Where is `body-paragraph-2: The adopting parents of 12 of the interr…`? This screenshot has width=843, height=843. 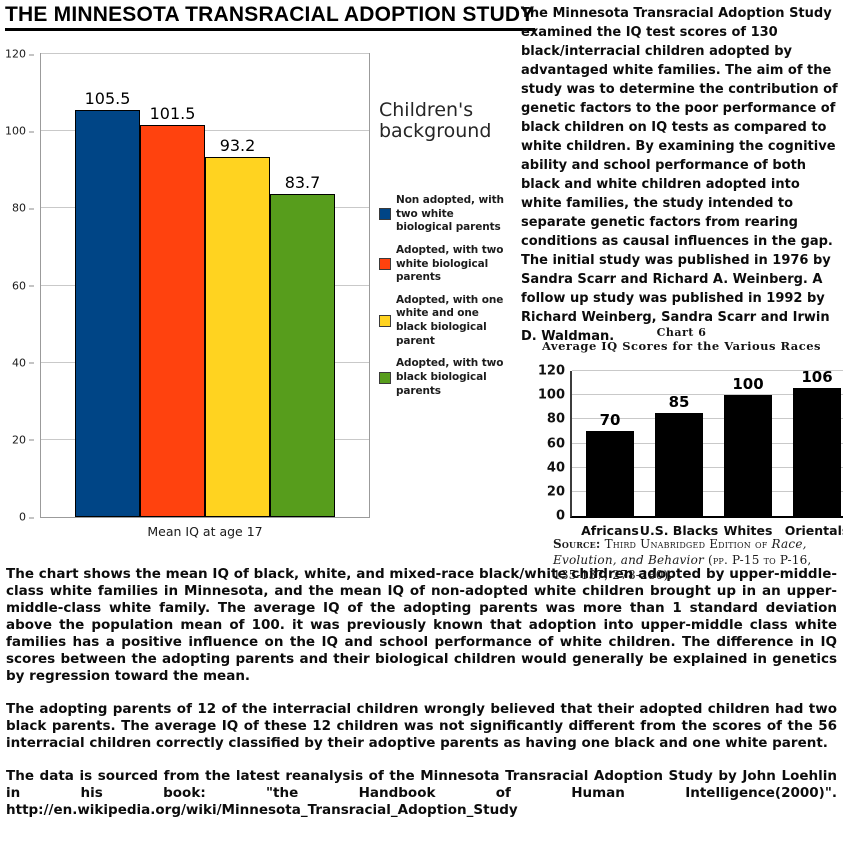 body-paragraph-2: The adopting parents of 12 of the interr… is located at coordinates (421, 726).